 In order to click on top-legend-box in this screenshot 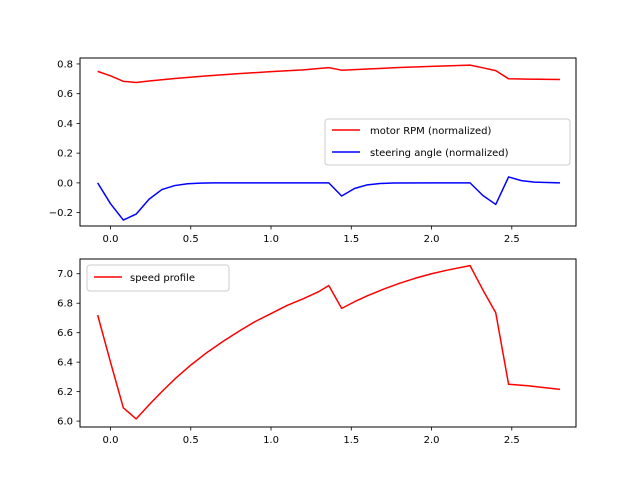, I will do `click(447, 142)`.